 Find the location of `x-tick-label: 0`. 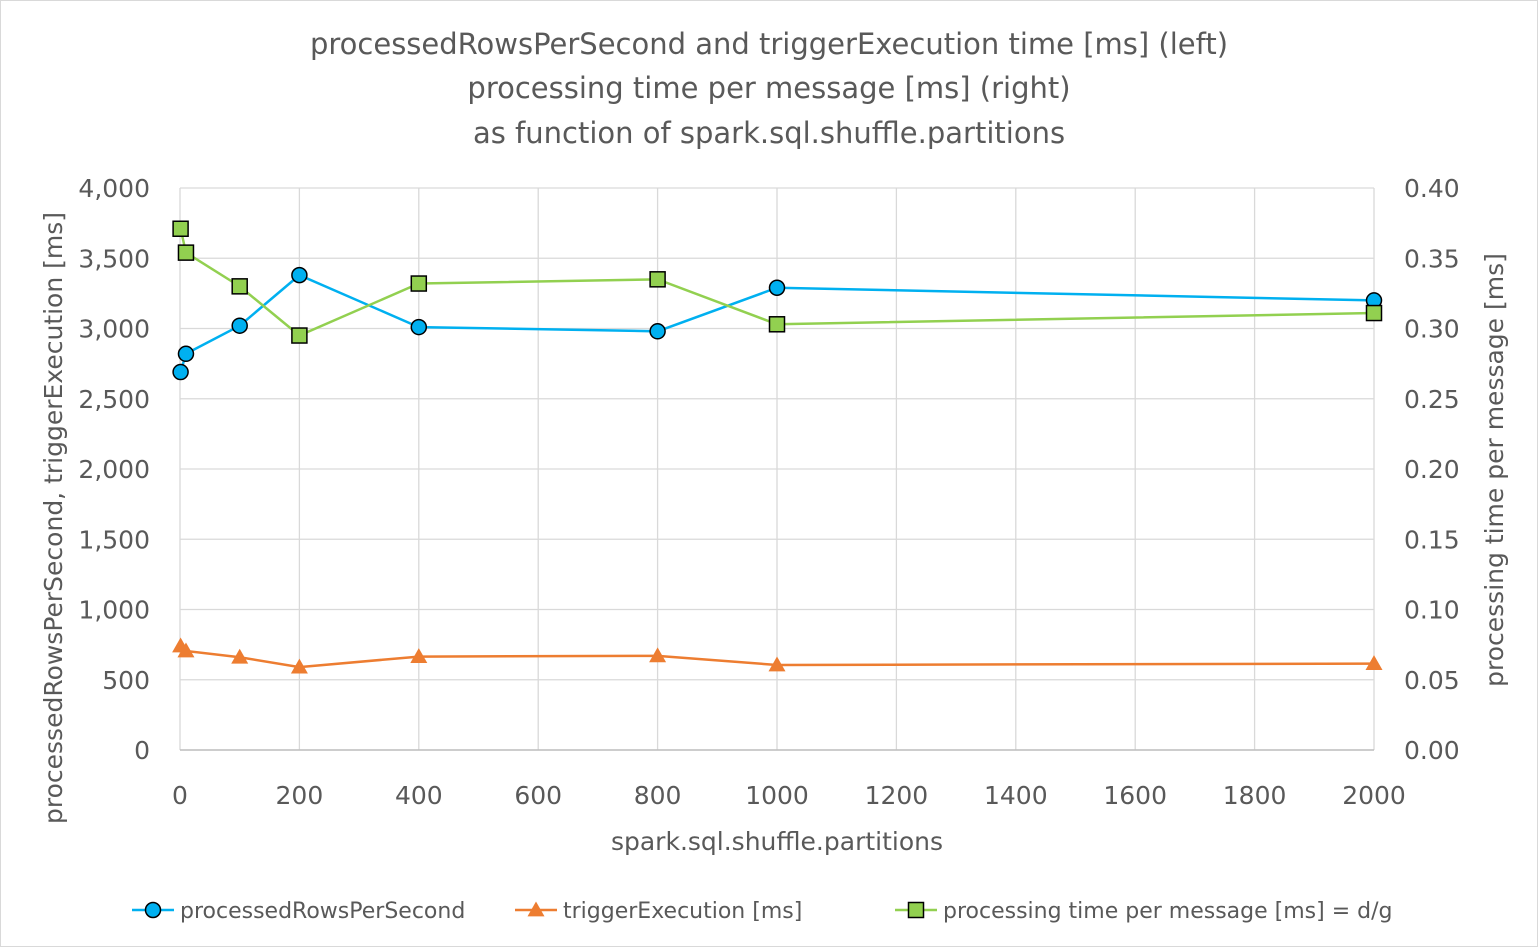

x-tick-label: 0 is located at coordinates (180, 795).